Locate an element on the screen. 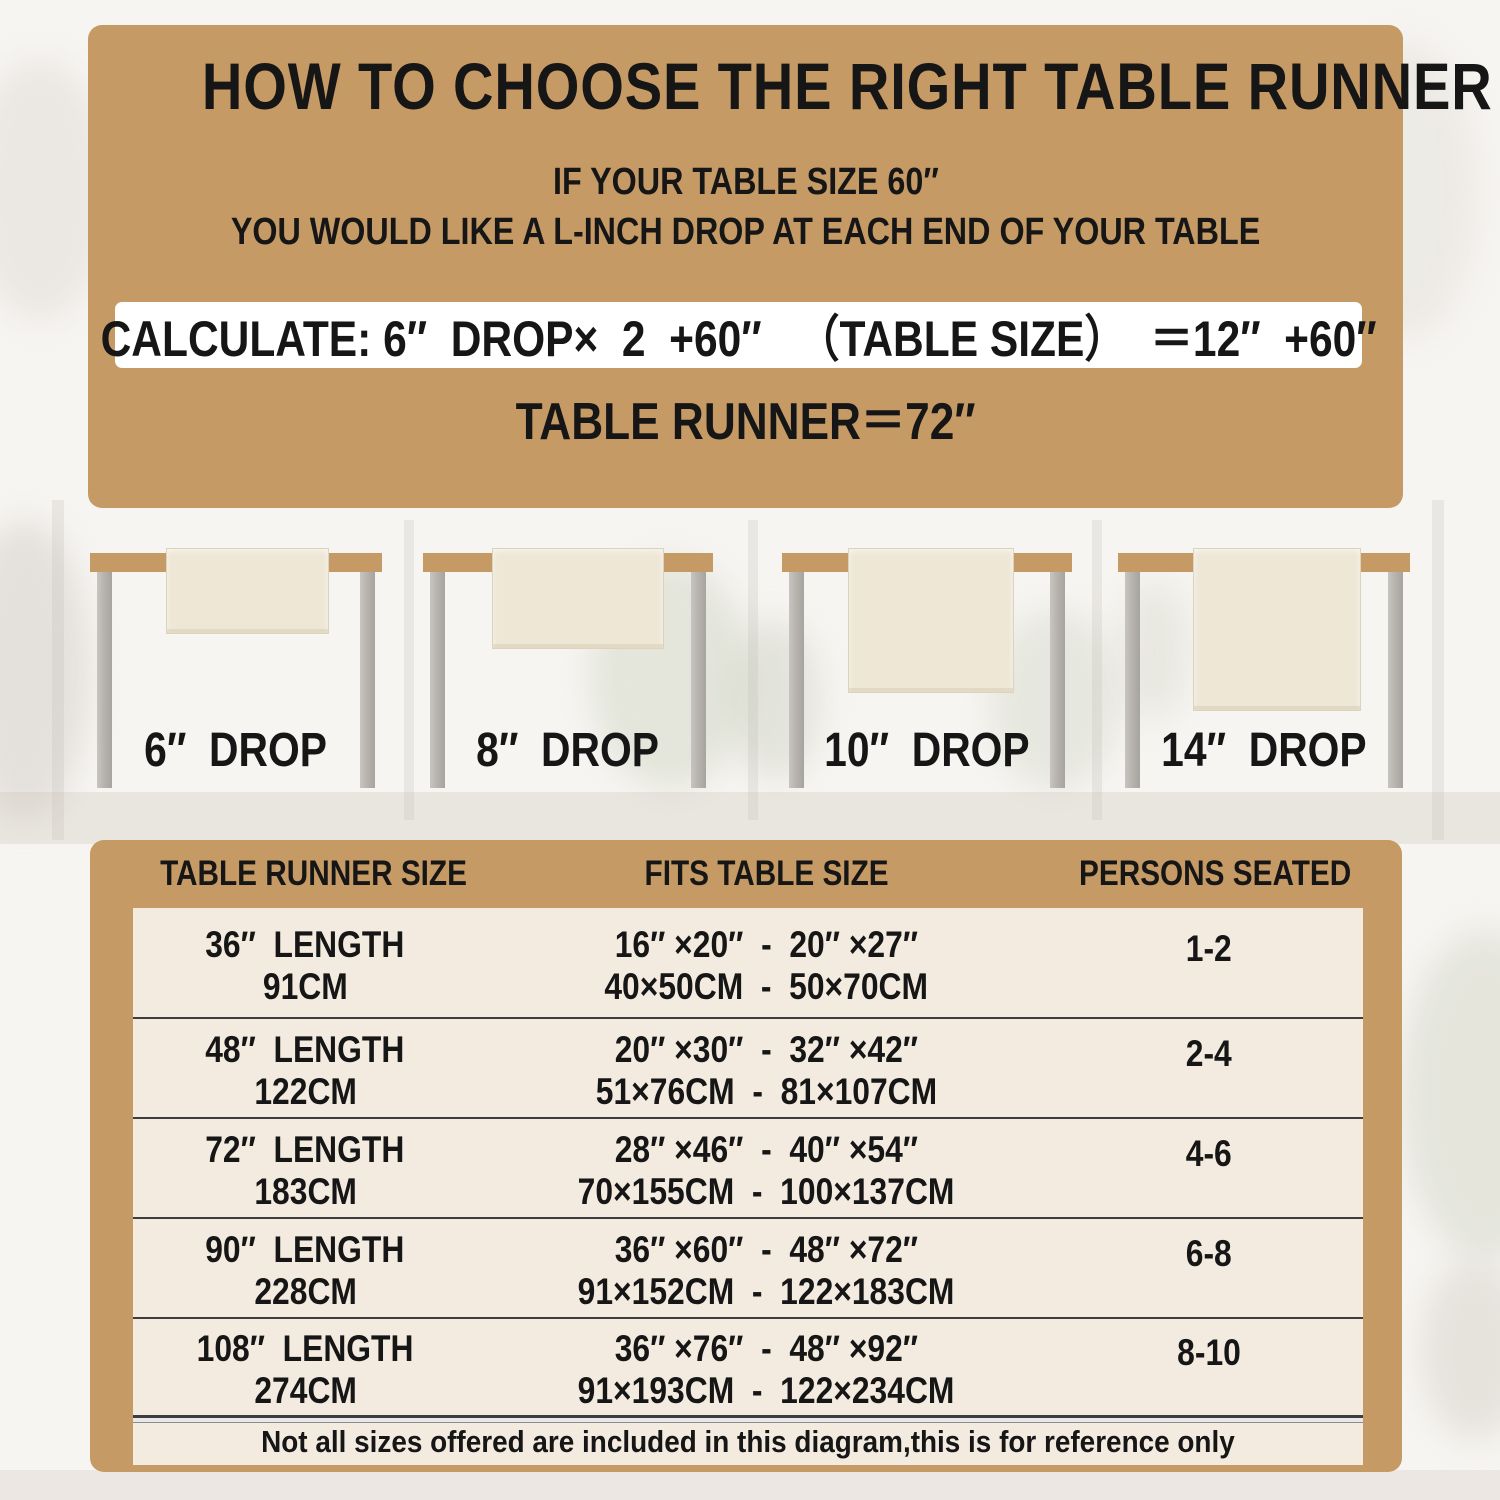 This screenshot has width=1500, height=1500. col-header-runner-size: TABLE RUNNER SIZE is located at coordinates (305, 874).